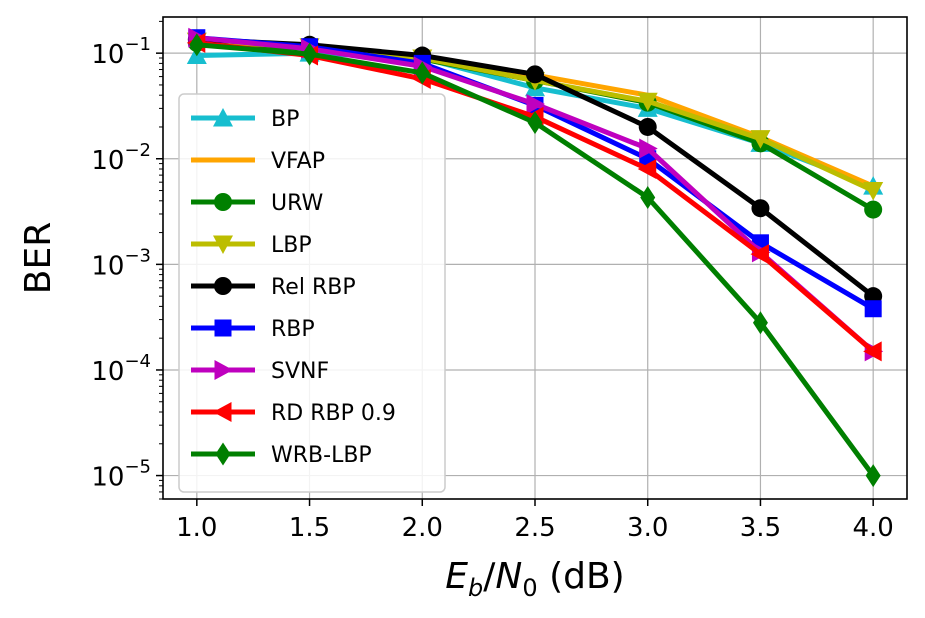  What do you see at coordinates (873, 528) in the screenshot?
I see `x-tick-label: 4.0` at bounding box center [873, 528].